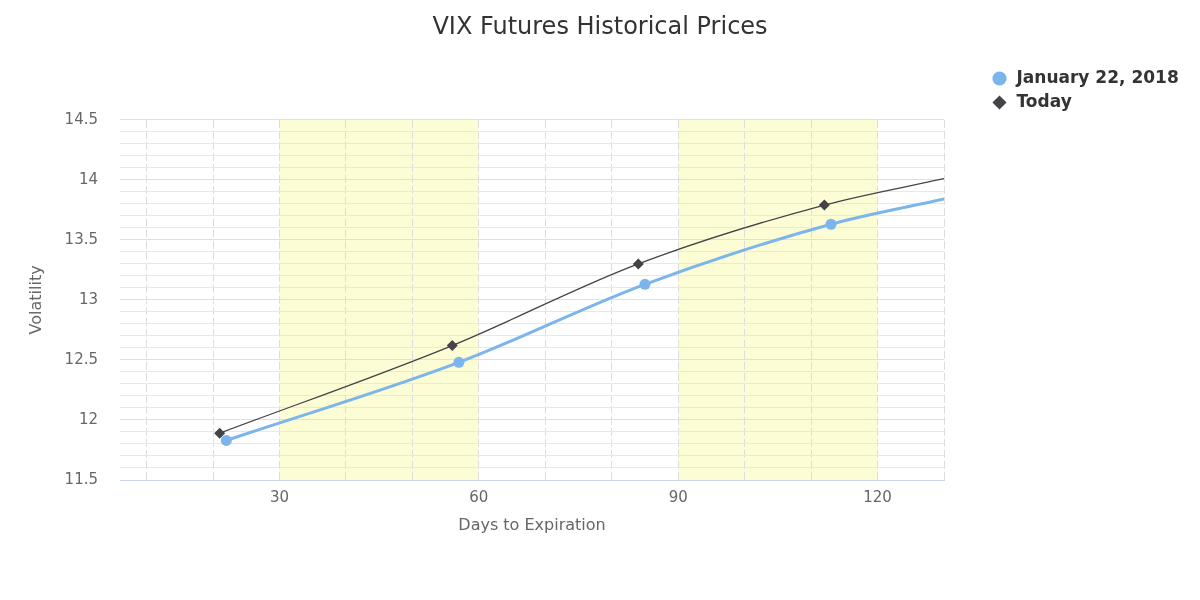 This screenshot has width=1200, height=600. I want to click on x-tick-label: 60, so click(479, 496).